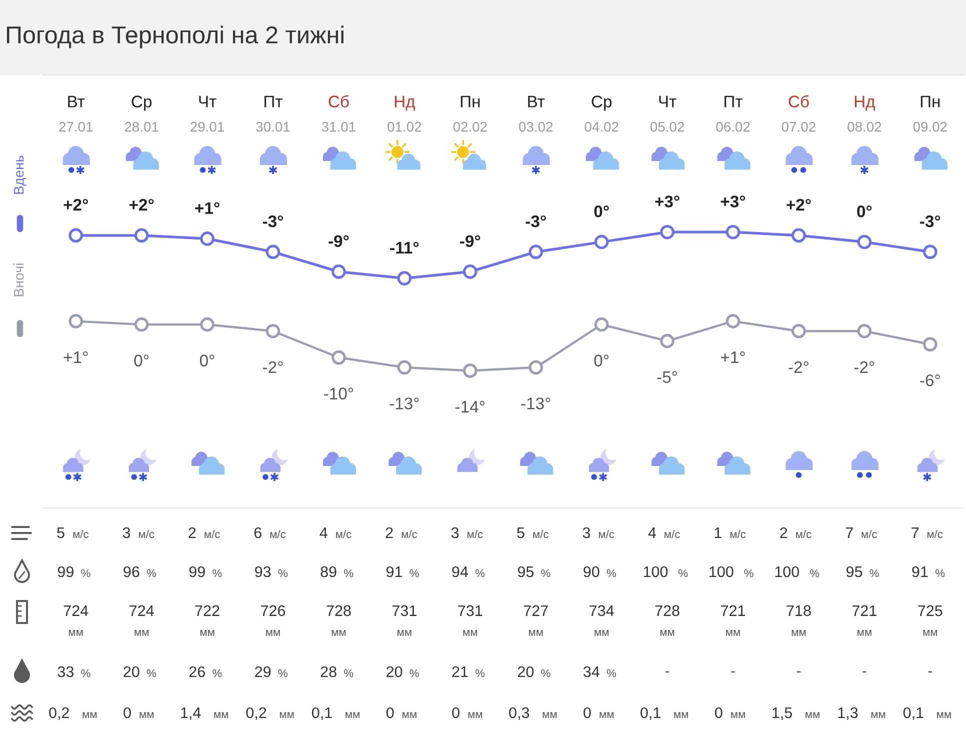 The image size is (966, 742). Describe the element at coordinates (865, 114) in the screenshot. I see `x-tick-label: Нд 08.02` at that location.